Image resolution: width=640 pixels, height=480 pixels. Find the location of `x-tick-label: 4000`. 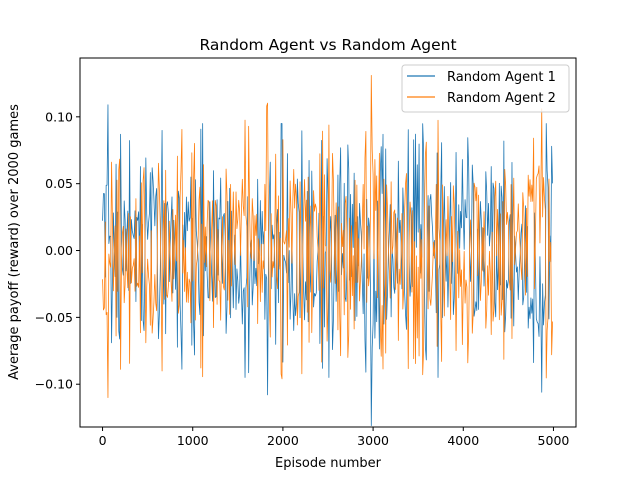

x-tick-label: 4000 is located at coordinates (463, 440).